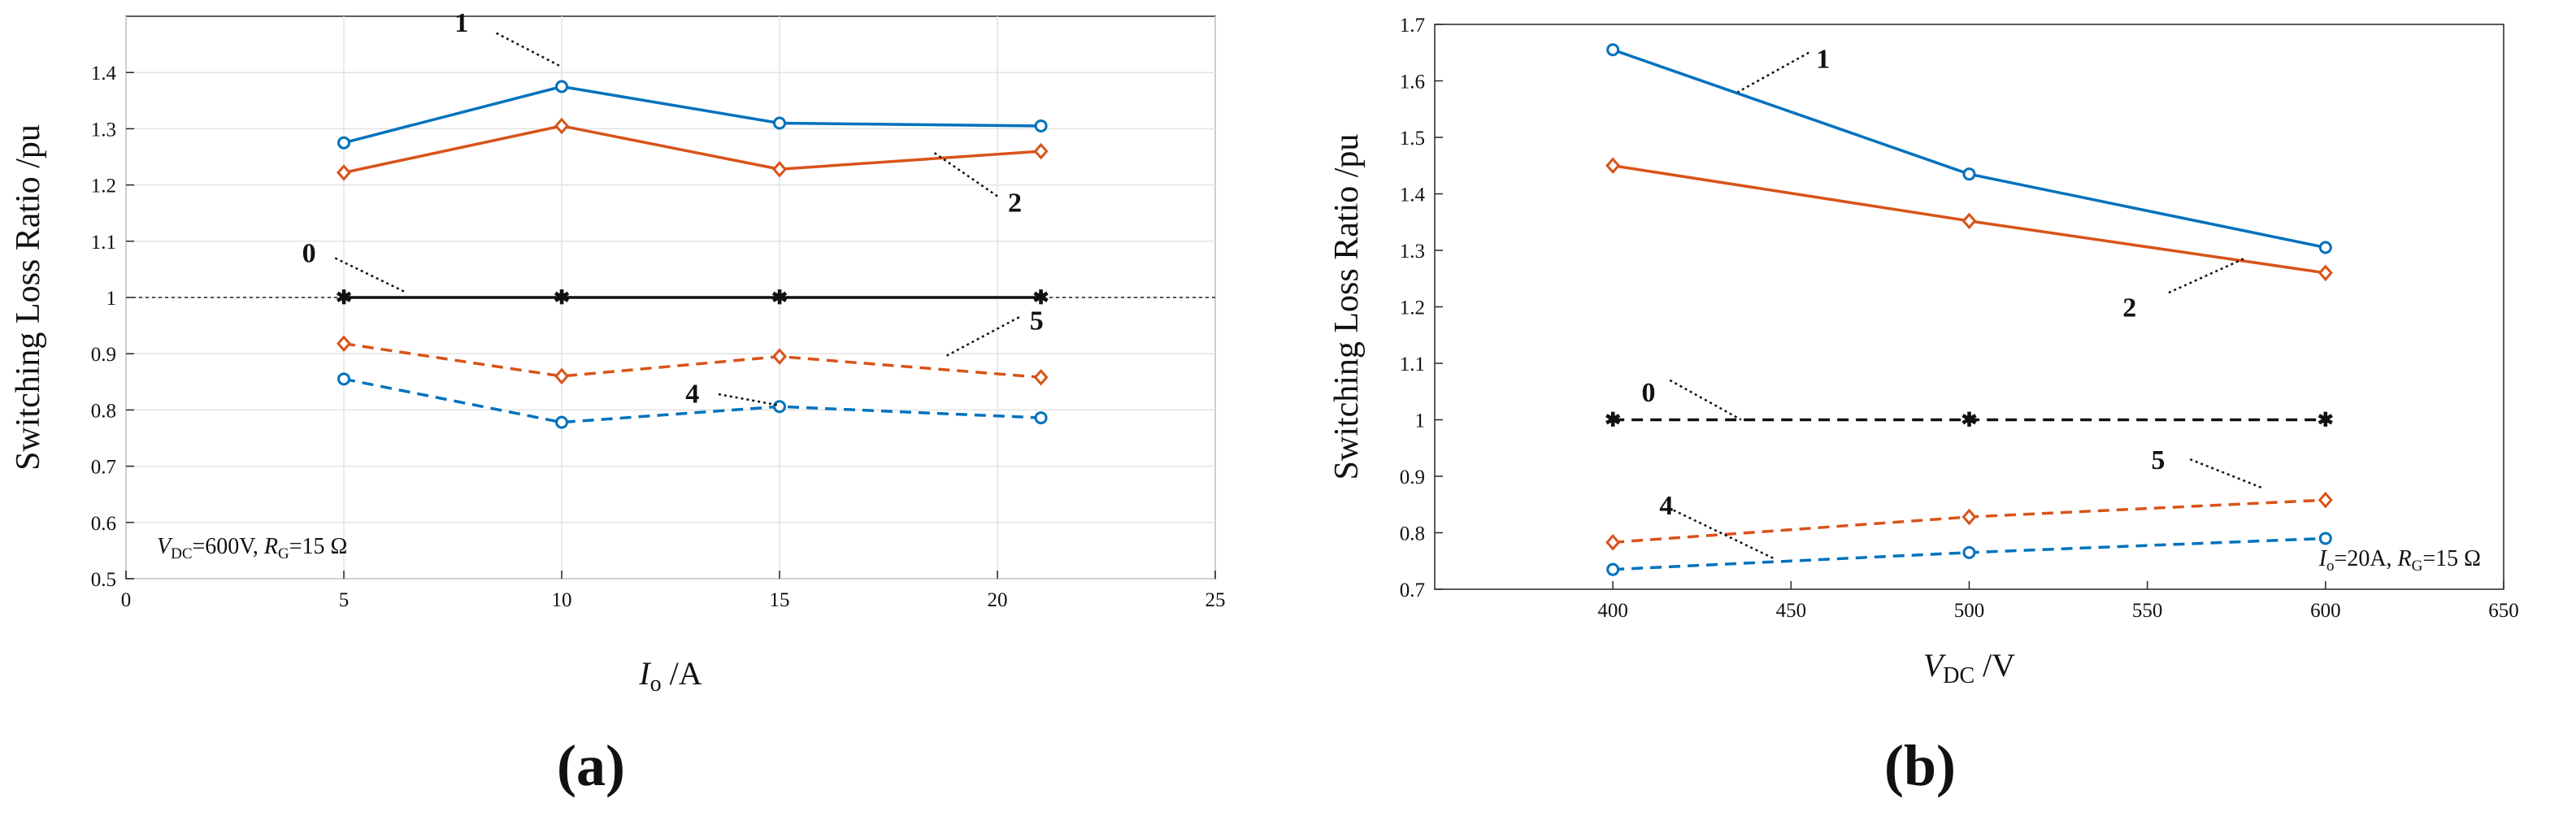  What do you see at coordinates (1791, 611) in the screenshot?
I see `x-tick-label: 450` at bounding box center [1791, 611].